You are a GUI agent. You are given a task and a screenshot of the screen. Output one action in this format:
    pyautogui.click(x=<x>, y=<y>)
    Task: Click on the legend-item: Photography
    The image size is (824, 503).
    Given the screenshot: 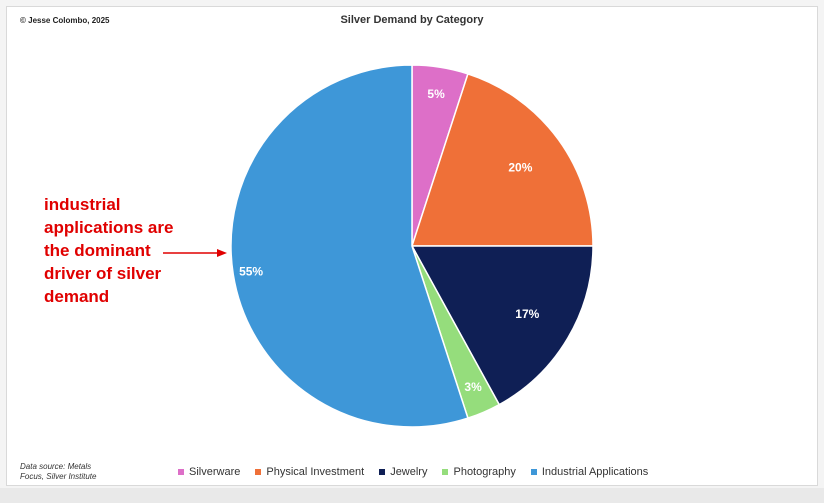 What is the action you would take?
    pyautogui.click(x=479, y=472)
    